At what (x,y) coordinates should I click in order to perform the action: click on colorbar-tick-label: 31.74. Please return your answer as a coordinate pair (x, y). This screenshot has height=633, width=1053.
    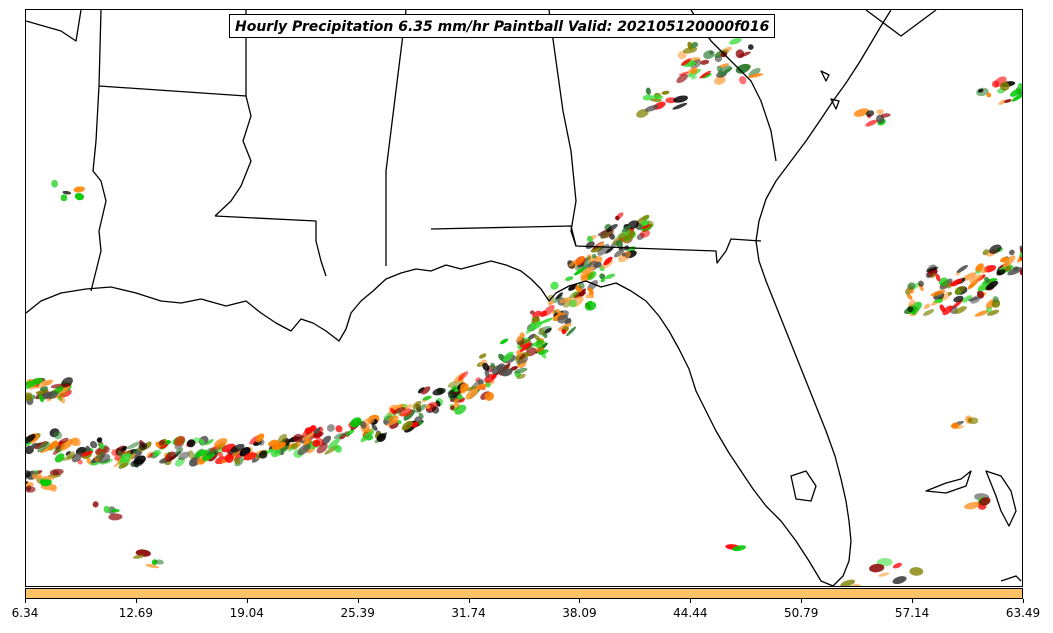
    Looking at the image, I should click on (468, 613).